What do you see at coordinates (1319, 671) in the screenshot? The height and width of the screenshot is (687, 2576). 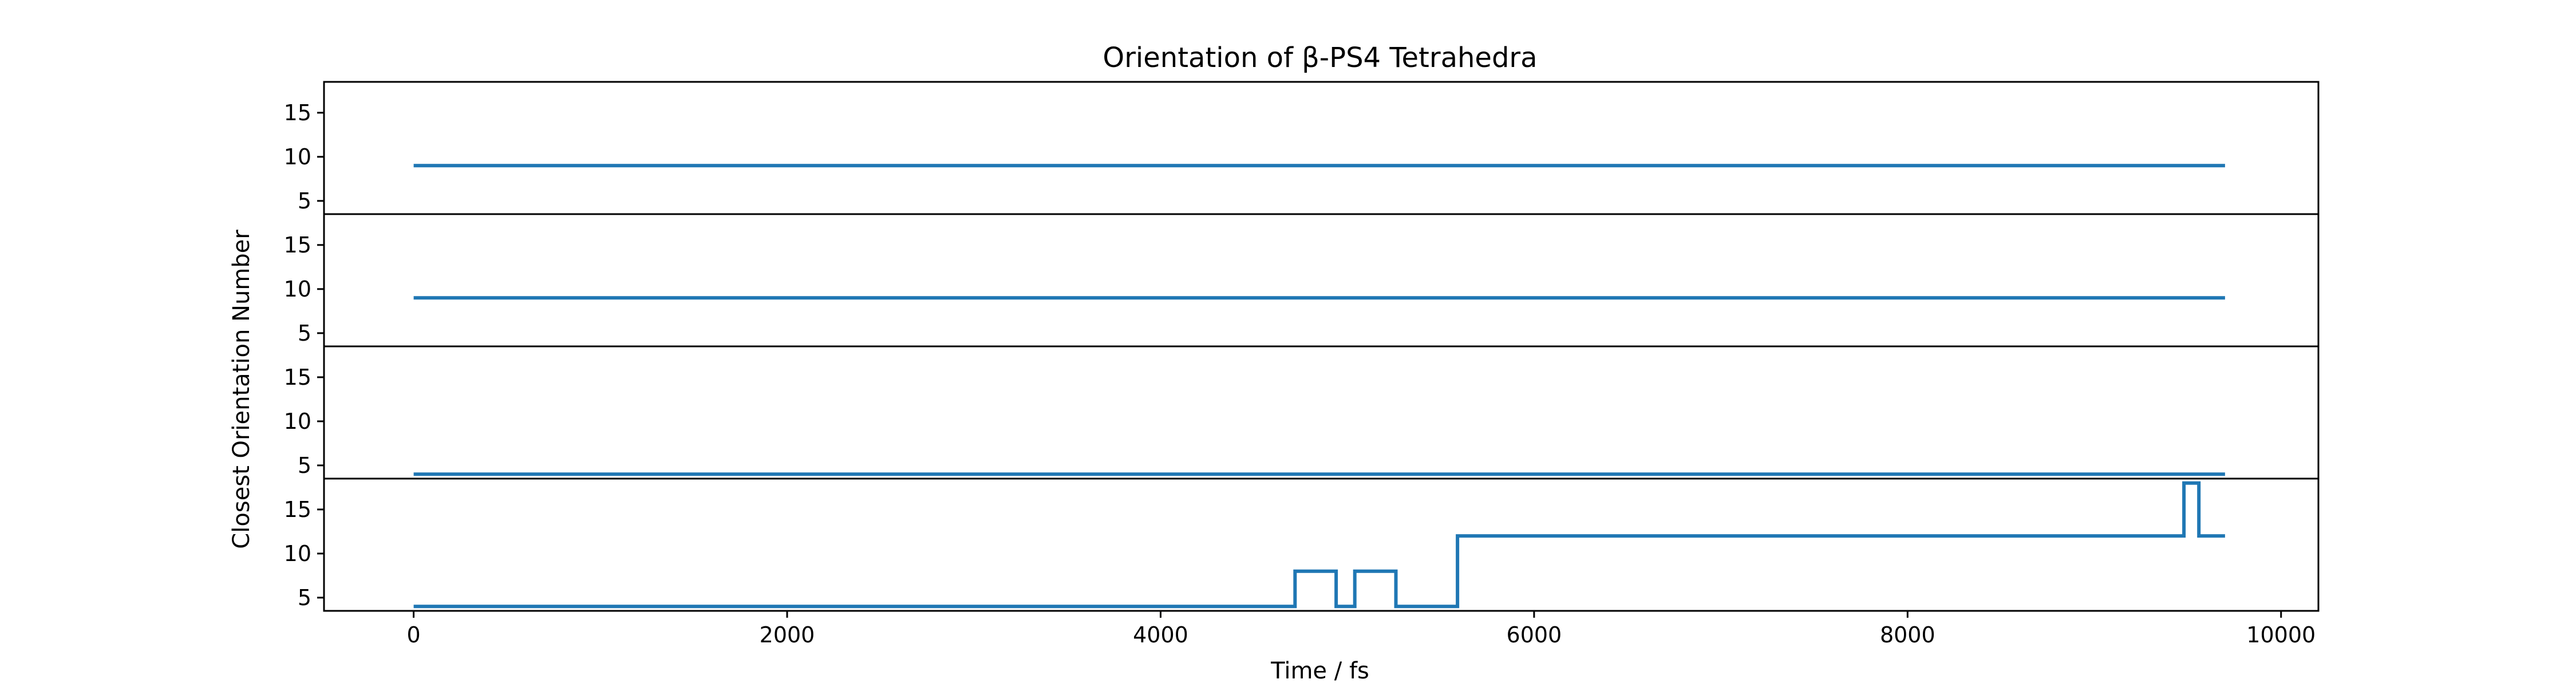 I see `x-axis-label: Time / fs` at bounding box center [1319, 671].